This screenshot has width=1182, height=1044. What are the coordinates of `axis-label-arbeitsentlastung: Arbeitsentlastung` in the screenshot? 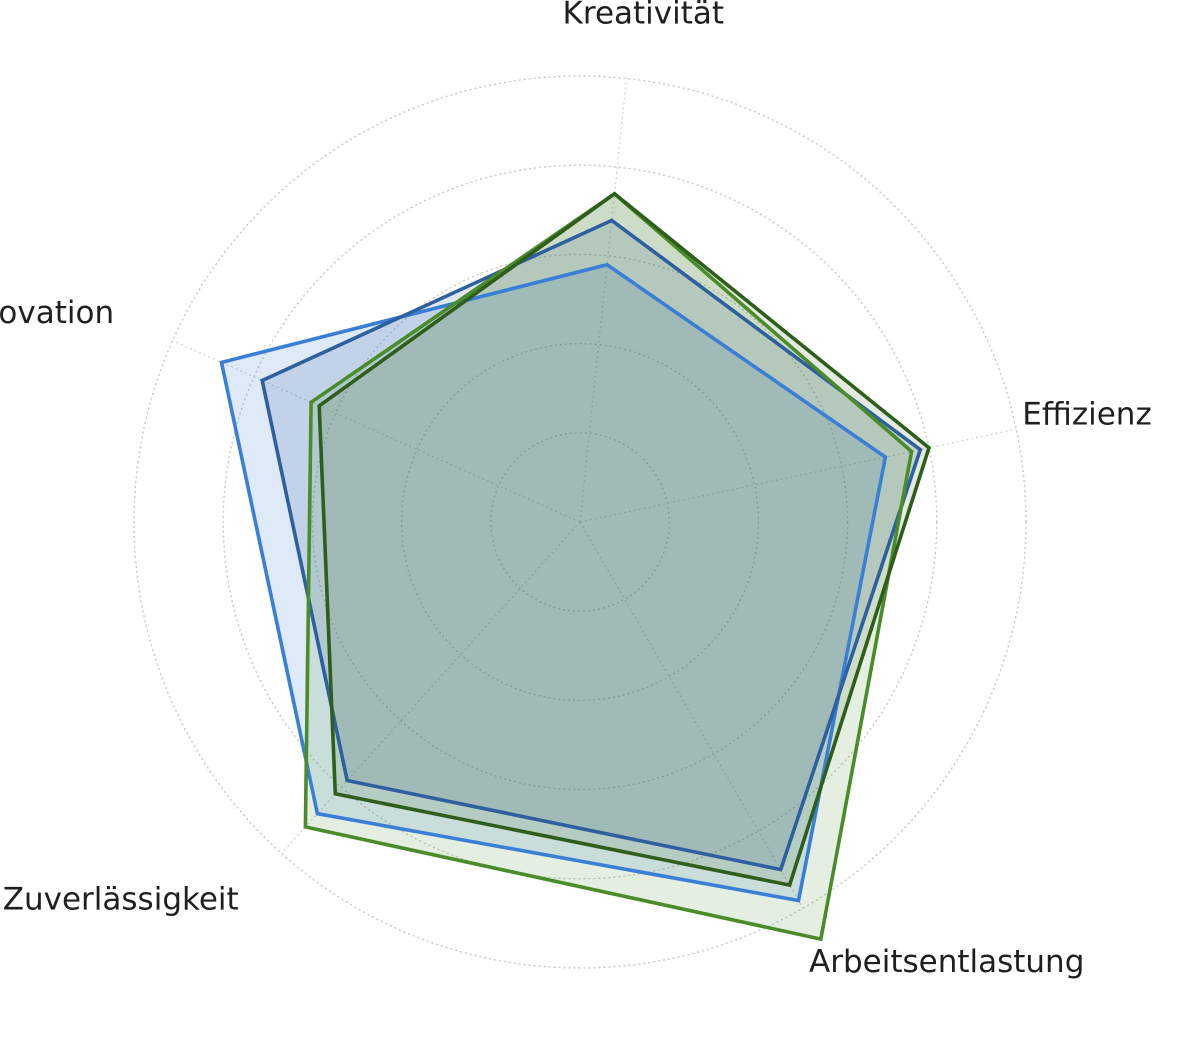 It's located at (946, 962).